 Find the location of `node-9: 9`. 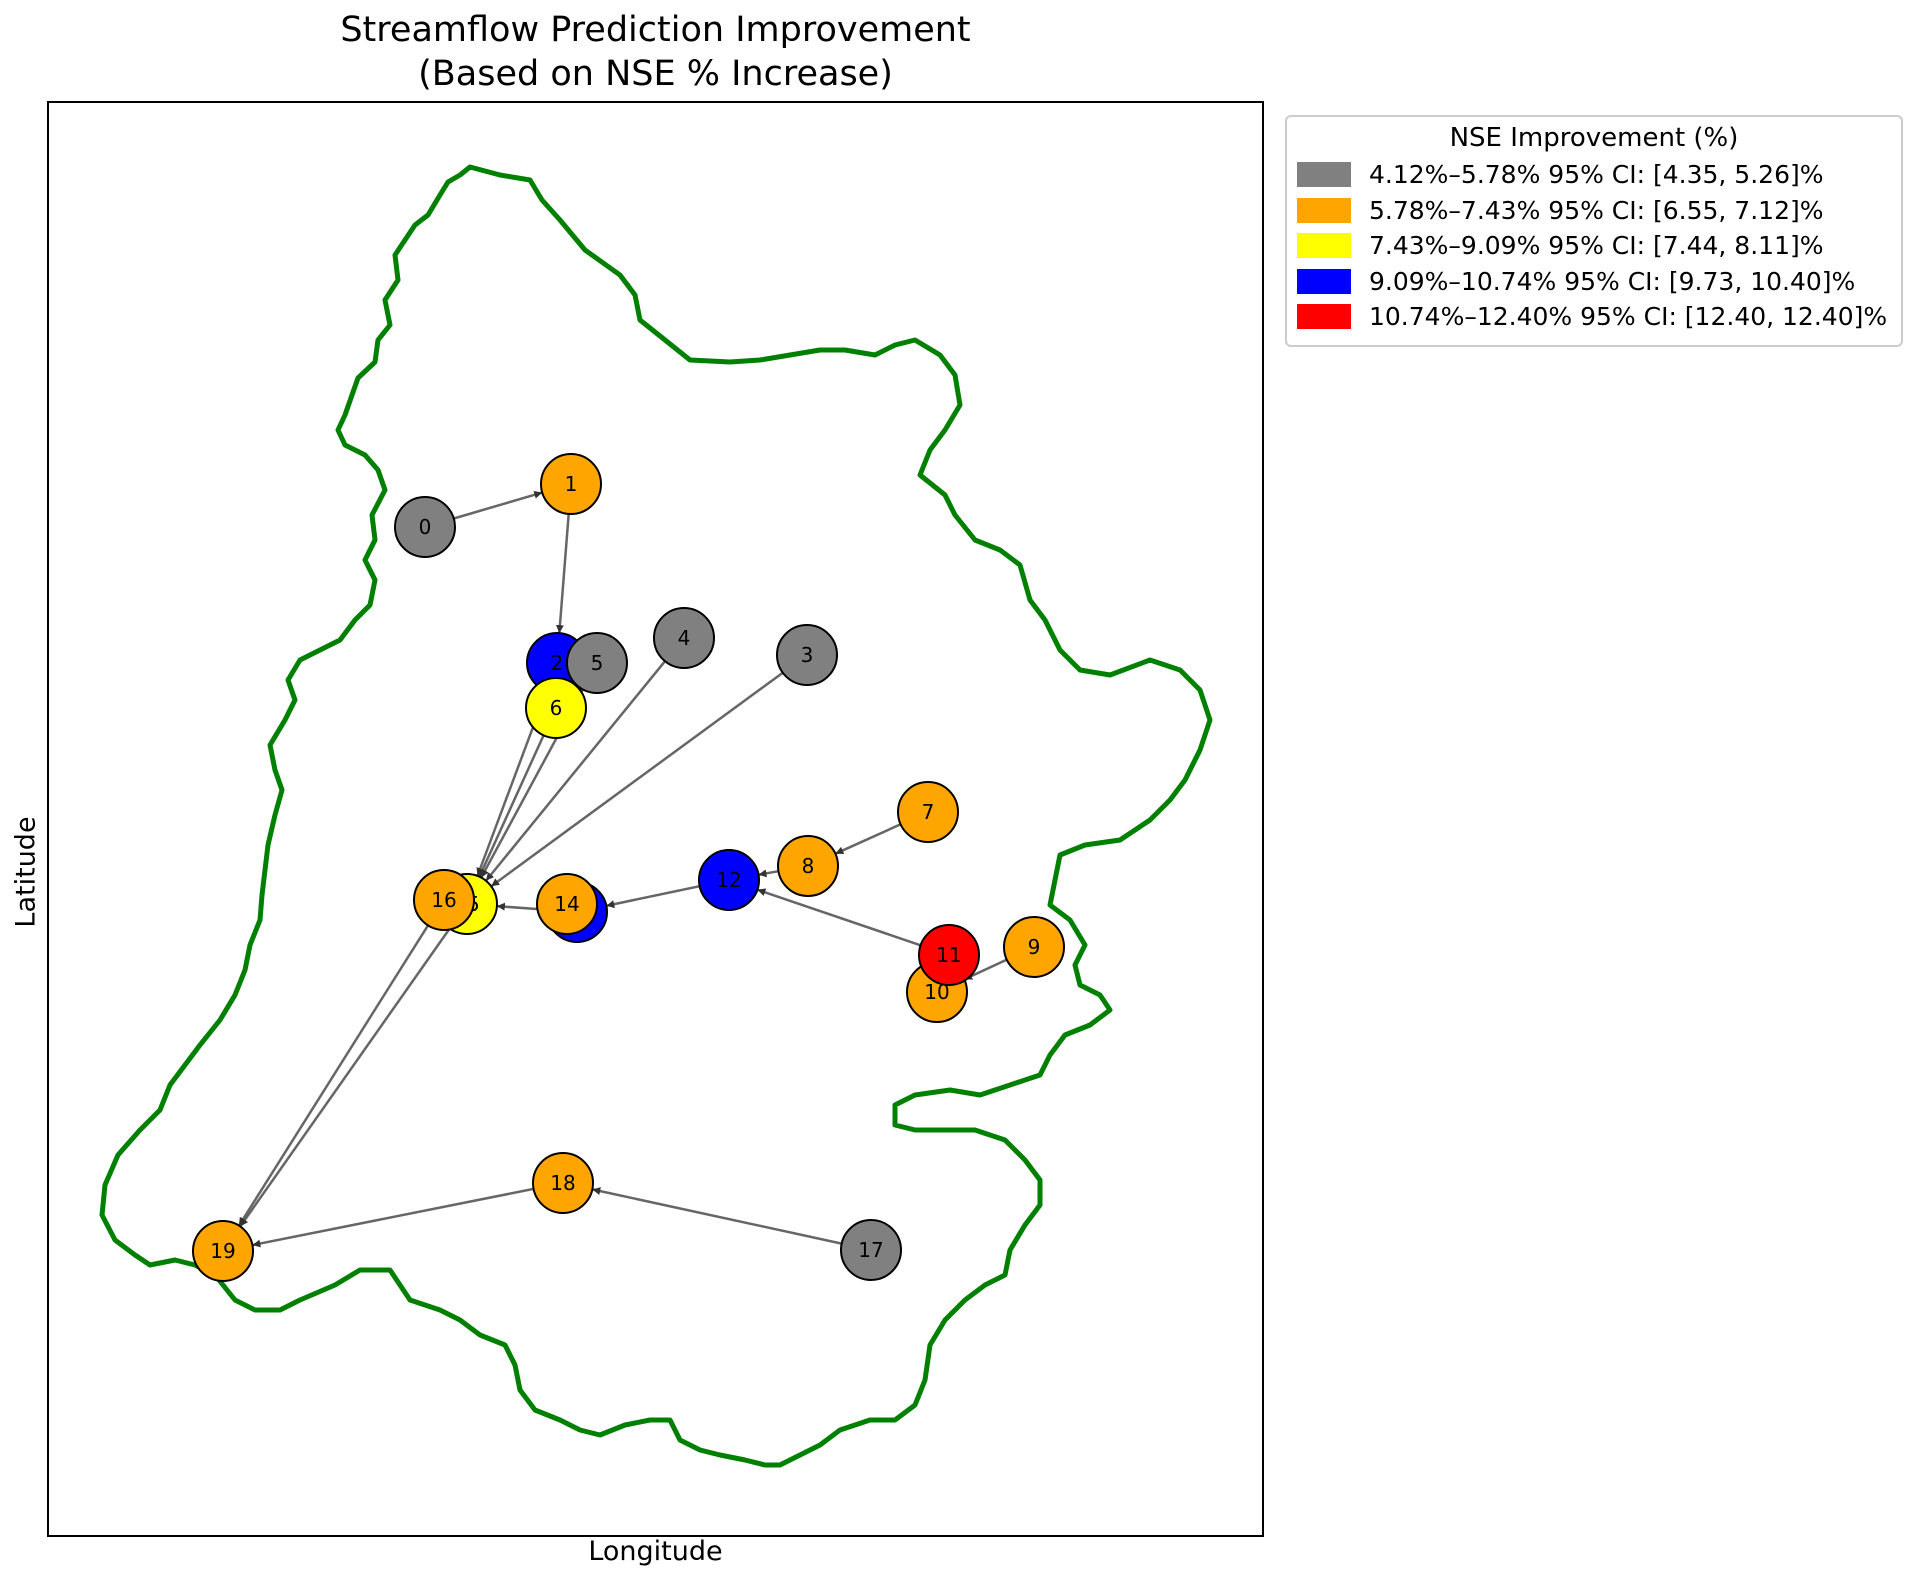

node-9: 9 is located at coordinates (1034, 947).